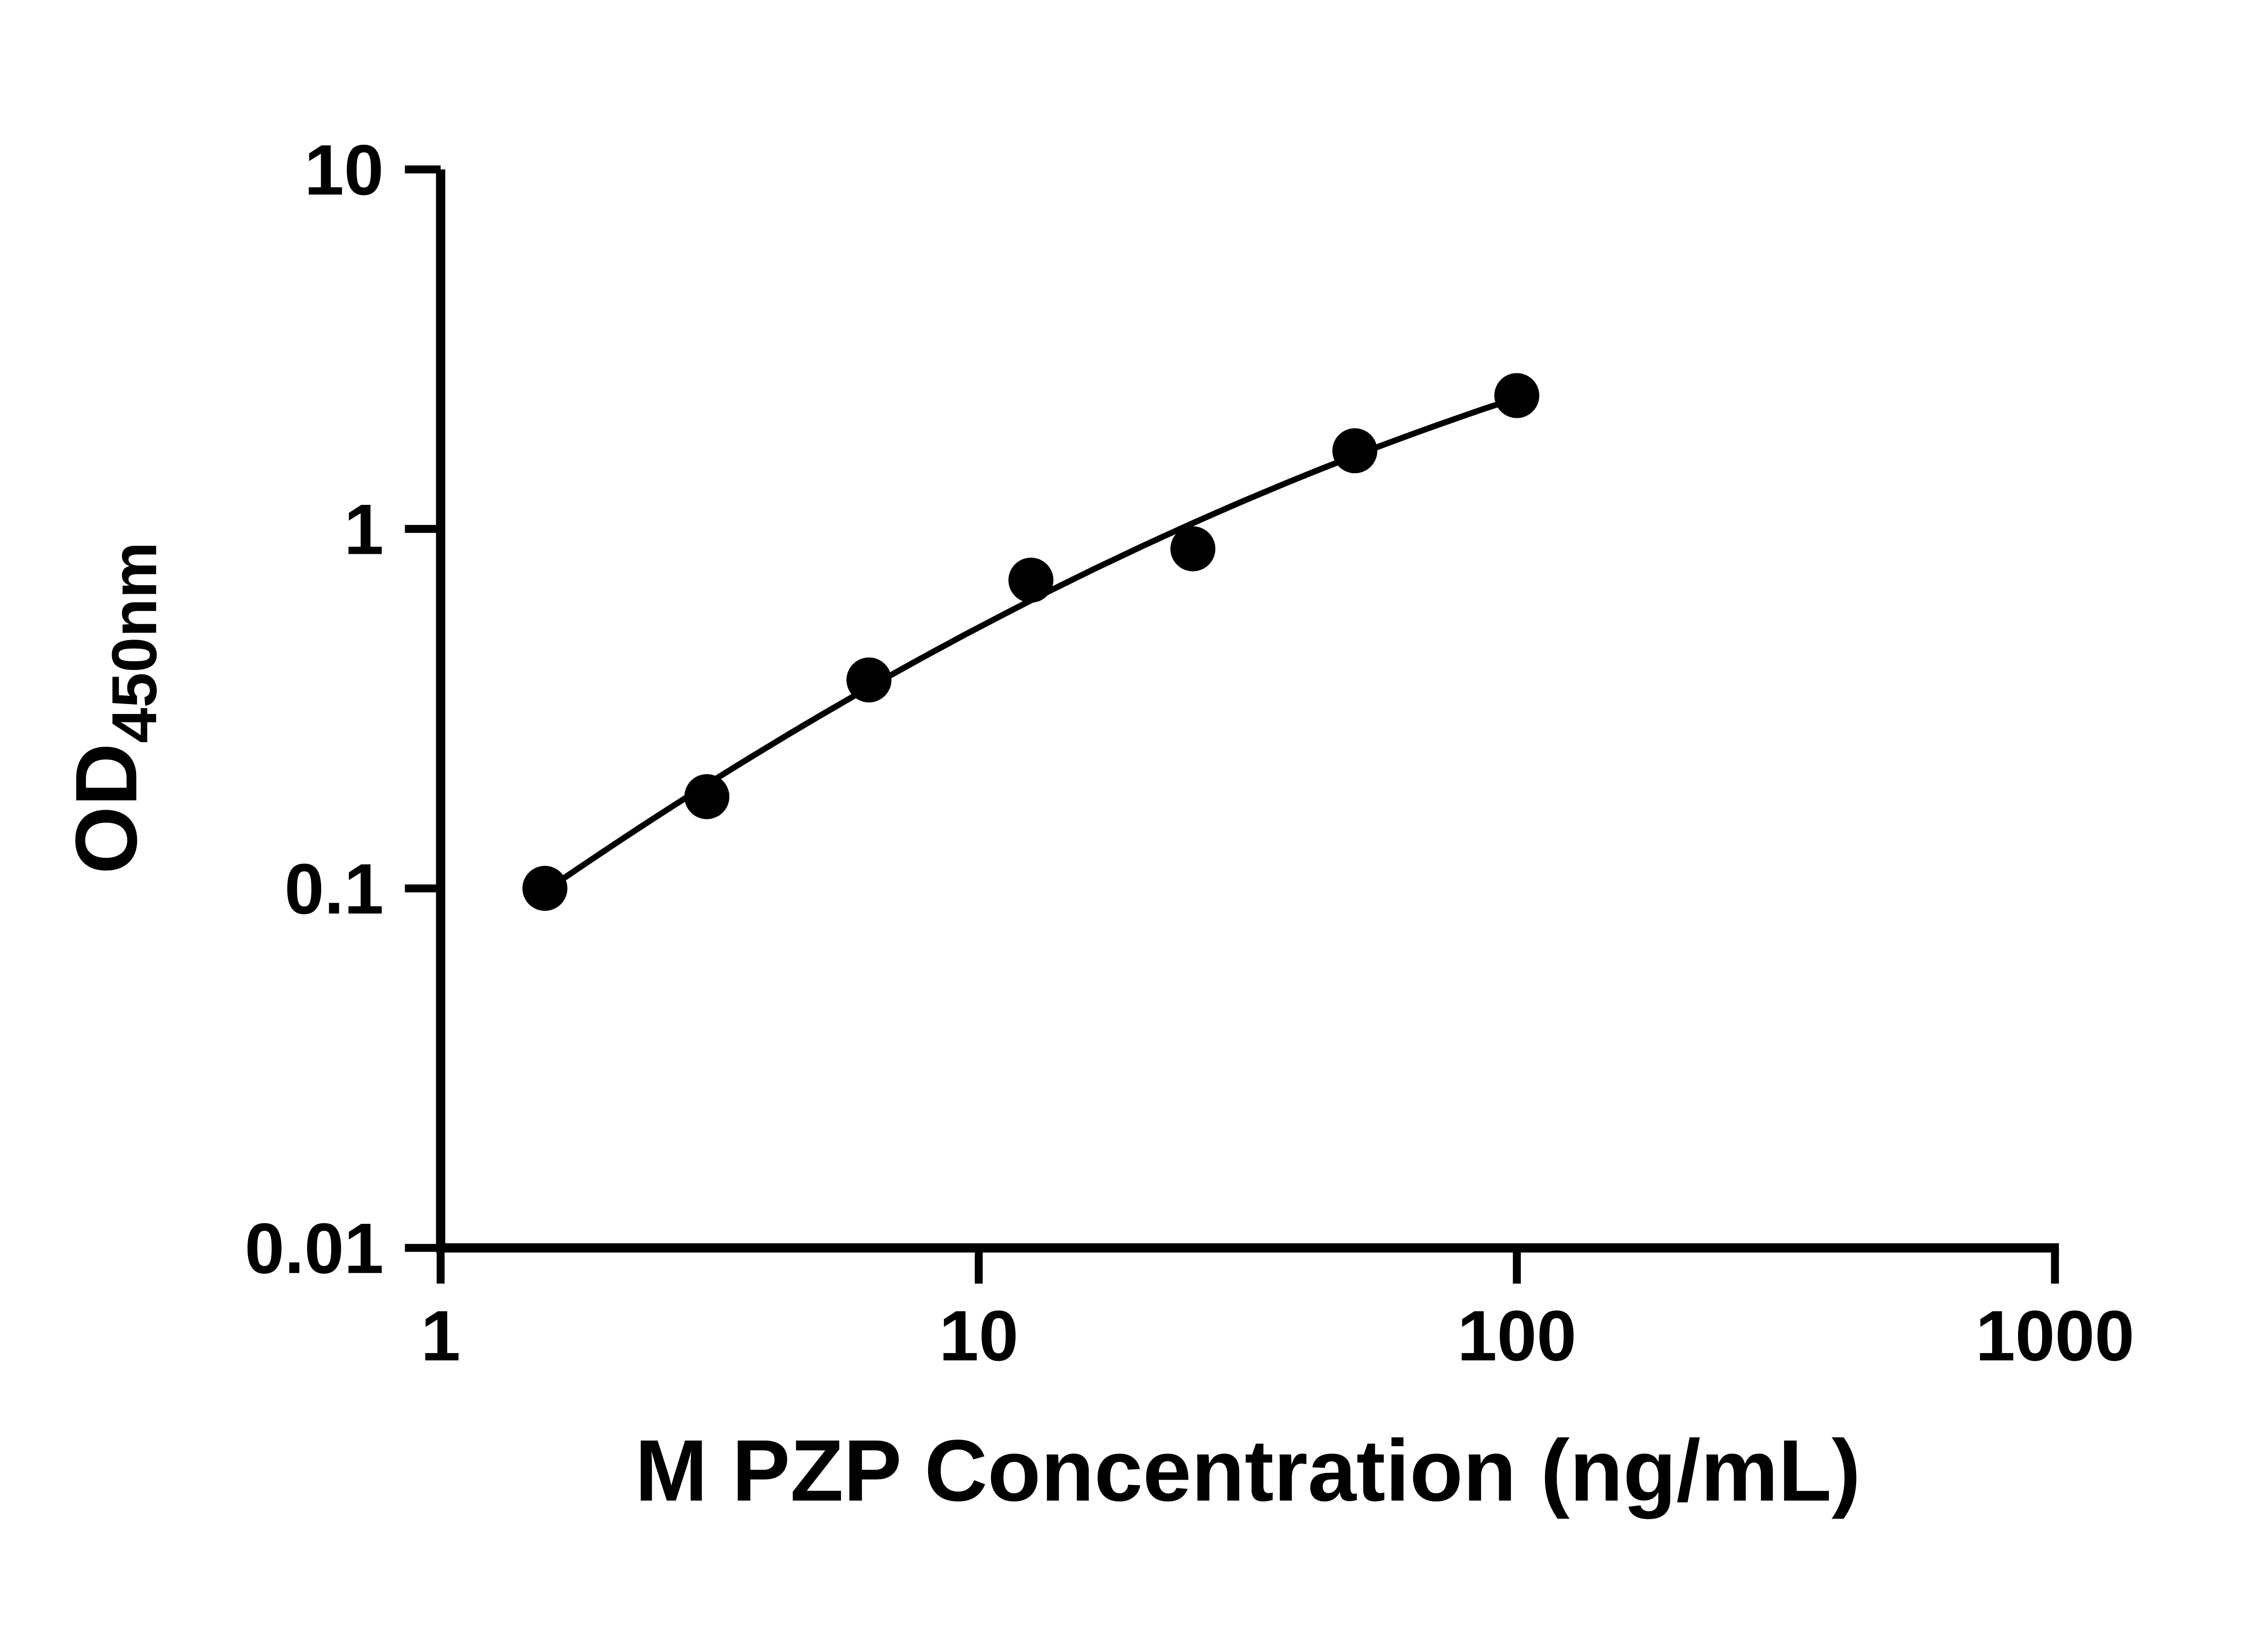 The width and height of the screenshot is (2268, 1633). What do you see at coordinates (334, 889) in the screenshot?
I see `y-tick-label: 0.1` at bounding box center [334, 889].